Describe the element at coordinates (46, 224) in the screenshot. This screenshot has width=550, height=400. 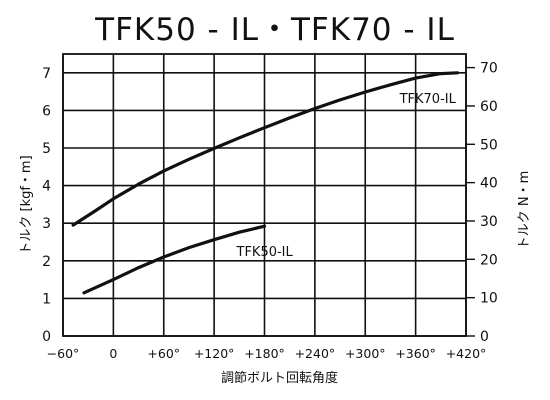
I see `y-left-tick-label: 3` at that location.